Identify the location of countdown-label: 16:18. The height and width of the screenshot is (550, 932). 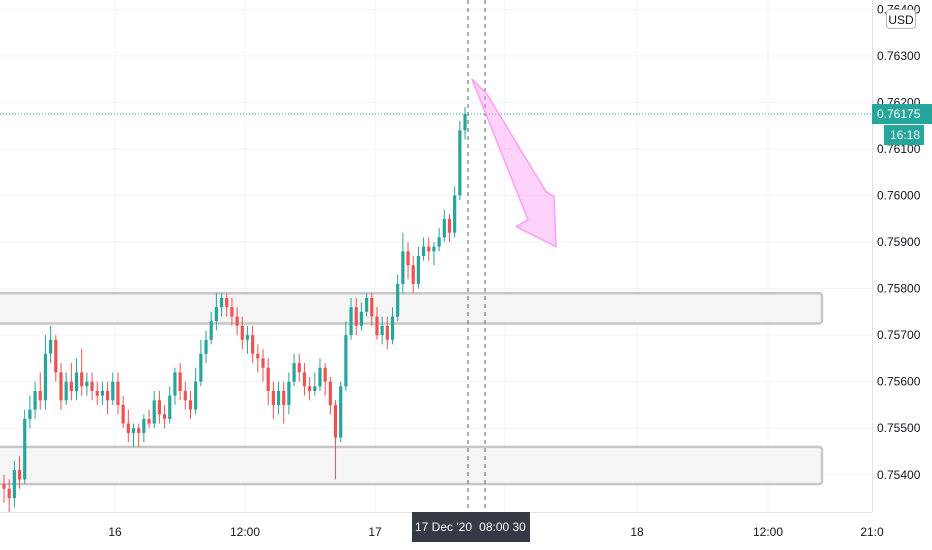
(905, 135).